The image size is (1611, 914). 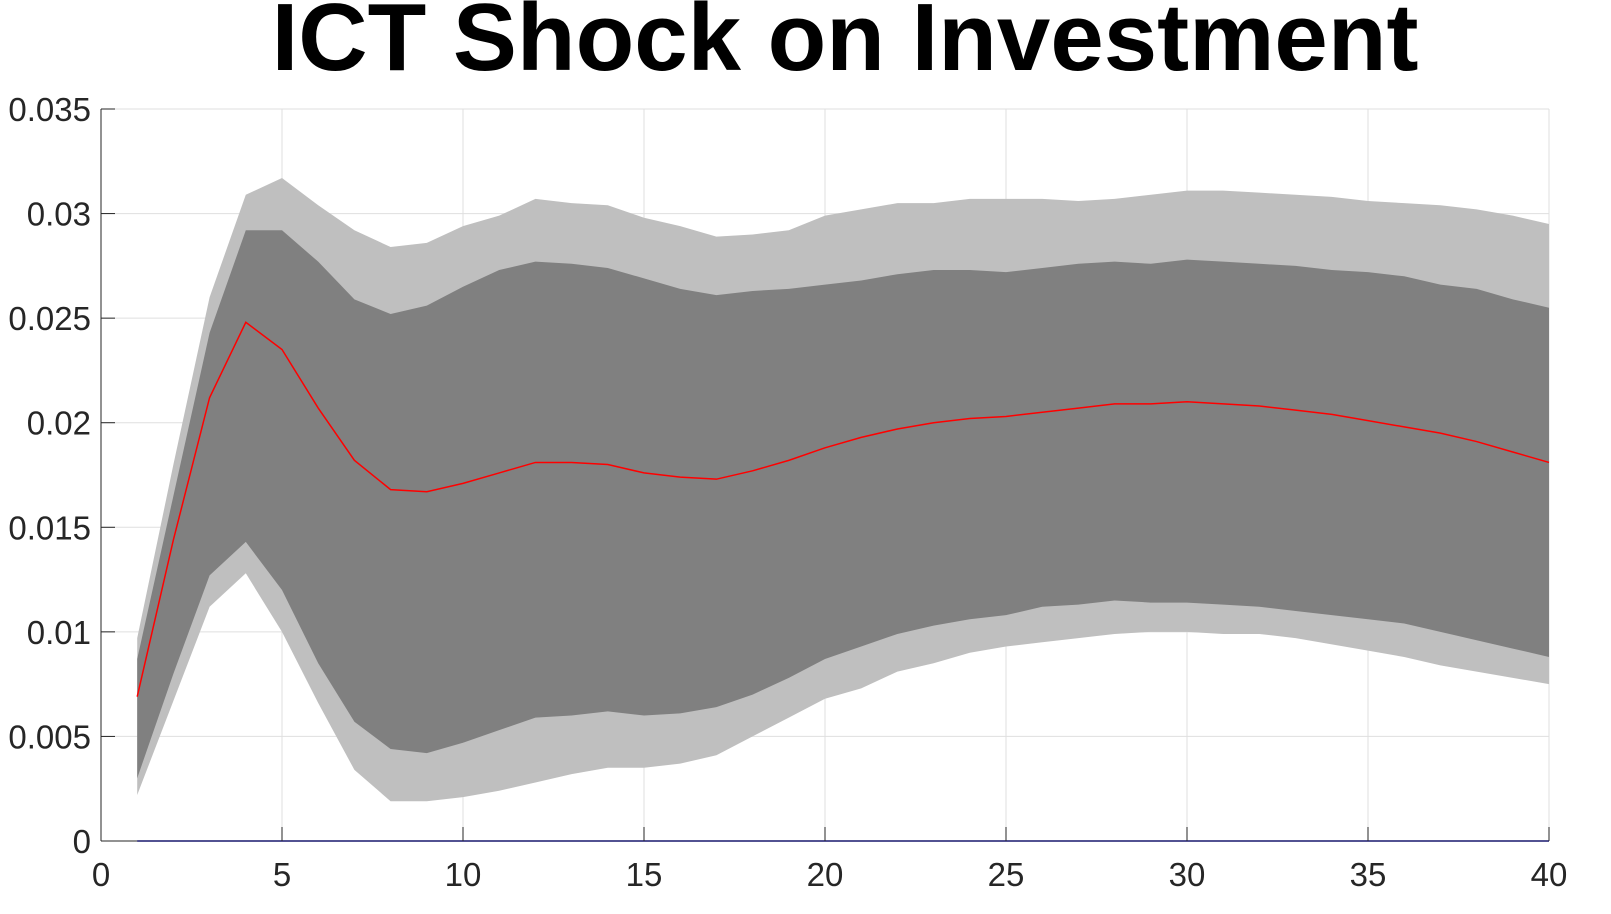 What do you see at coordinates (463, 874) in the screenshot?
I see `x-tick-label: 10` at bounding box center [463, 874].